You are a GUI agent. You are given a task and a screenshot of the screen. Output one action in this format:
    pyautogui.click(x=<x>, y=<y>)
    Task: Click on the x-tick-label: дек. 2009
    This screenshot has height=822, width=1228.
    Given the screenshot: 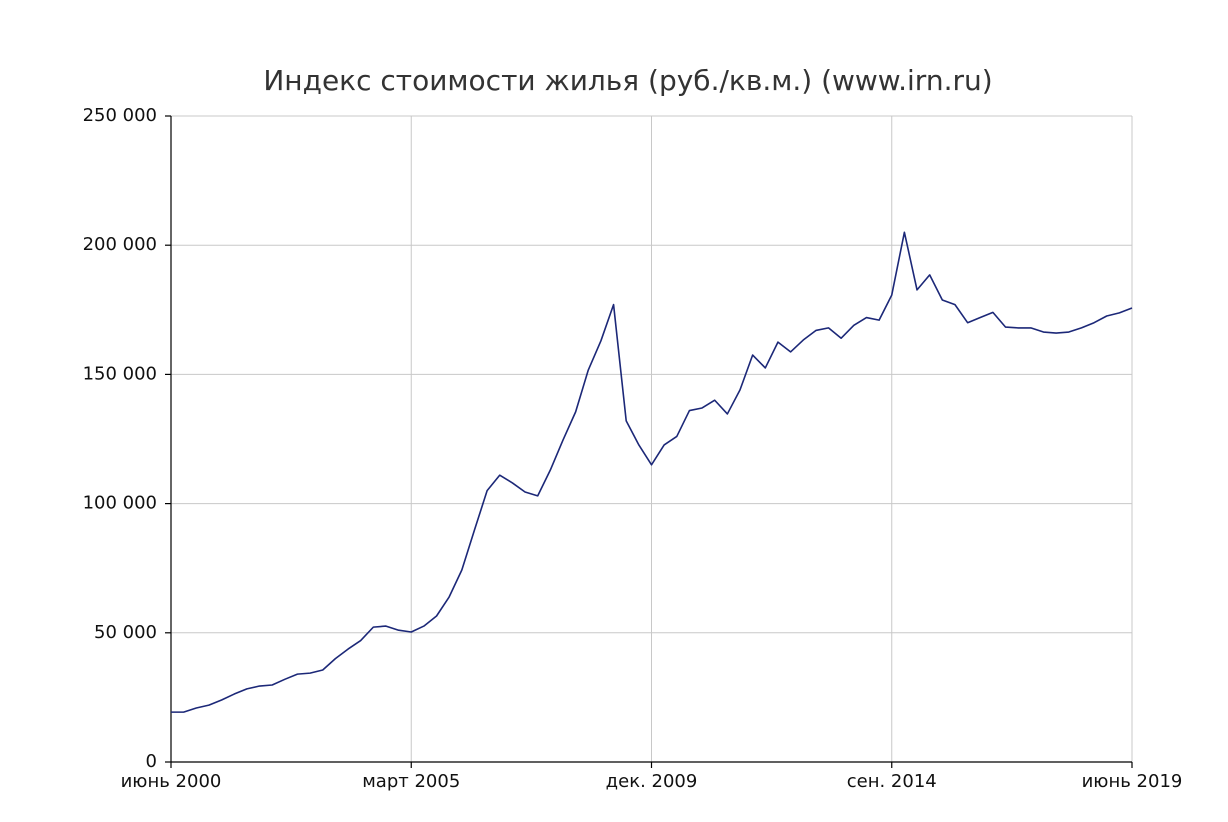 What is the action you would take?
    pyautogui.click(x=652, y=781)
    